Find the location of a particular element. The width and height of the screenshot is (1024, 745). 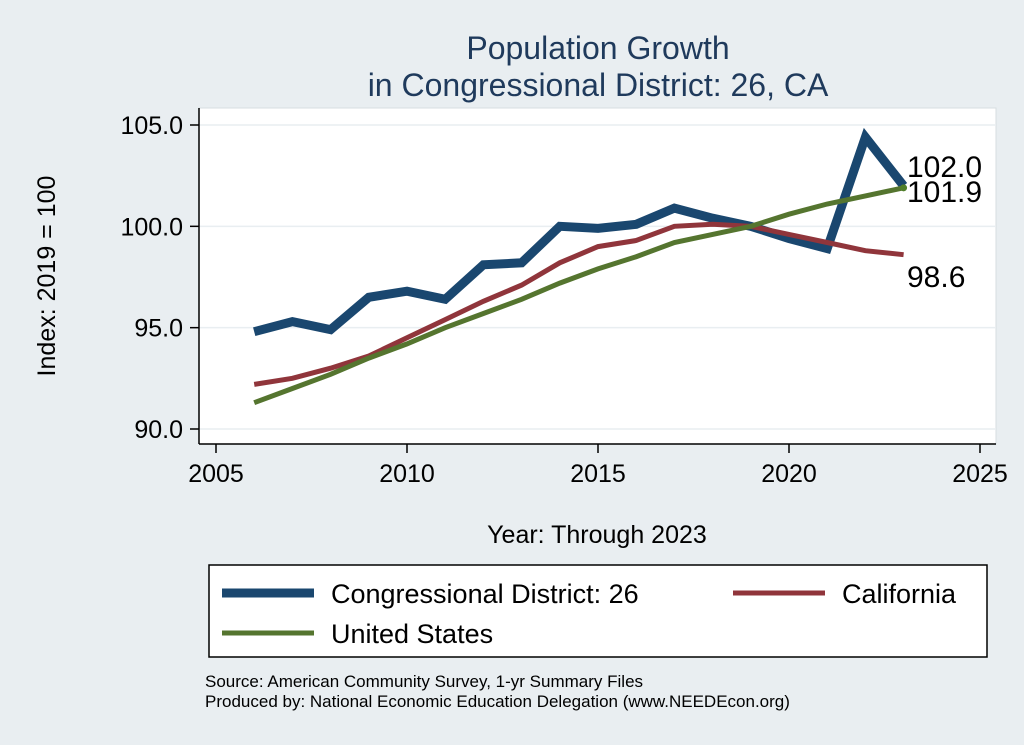

x-axis-title: Year: Through 2023 is located at coordinates (597, 535).